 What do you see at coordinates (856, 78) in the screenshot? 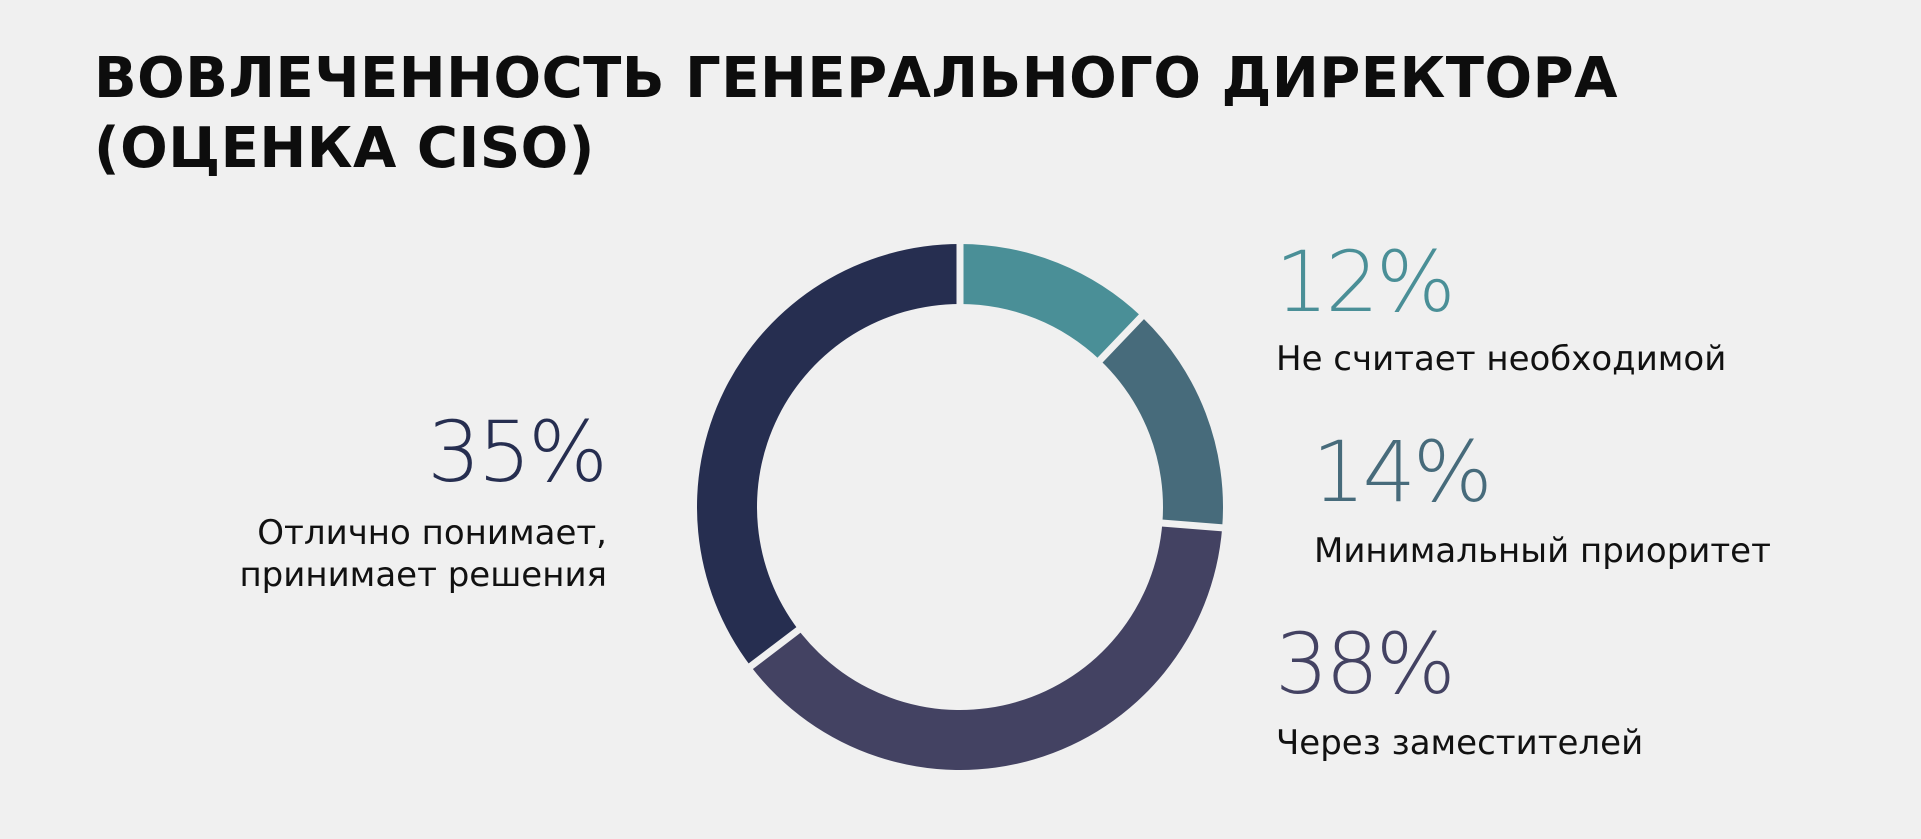
I see `title-line-1: ВОВЛЕЧЕННОСТЬ ГЕНЕРАЛЬНОГО ДИРЕКТОРА` at bounding box center [856, 78].